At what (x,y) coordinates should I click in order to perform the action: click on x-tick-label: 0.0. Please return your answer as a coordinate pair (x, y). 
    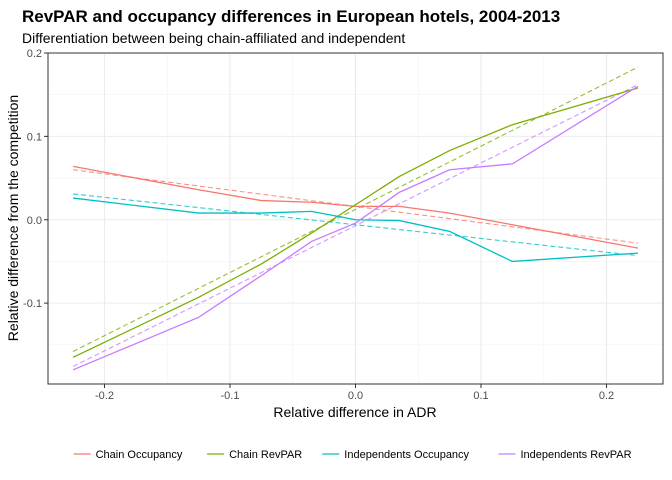
    Looking at the image, I should click on (355, 396).